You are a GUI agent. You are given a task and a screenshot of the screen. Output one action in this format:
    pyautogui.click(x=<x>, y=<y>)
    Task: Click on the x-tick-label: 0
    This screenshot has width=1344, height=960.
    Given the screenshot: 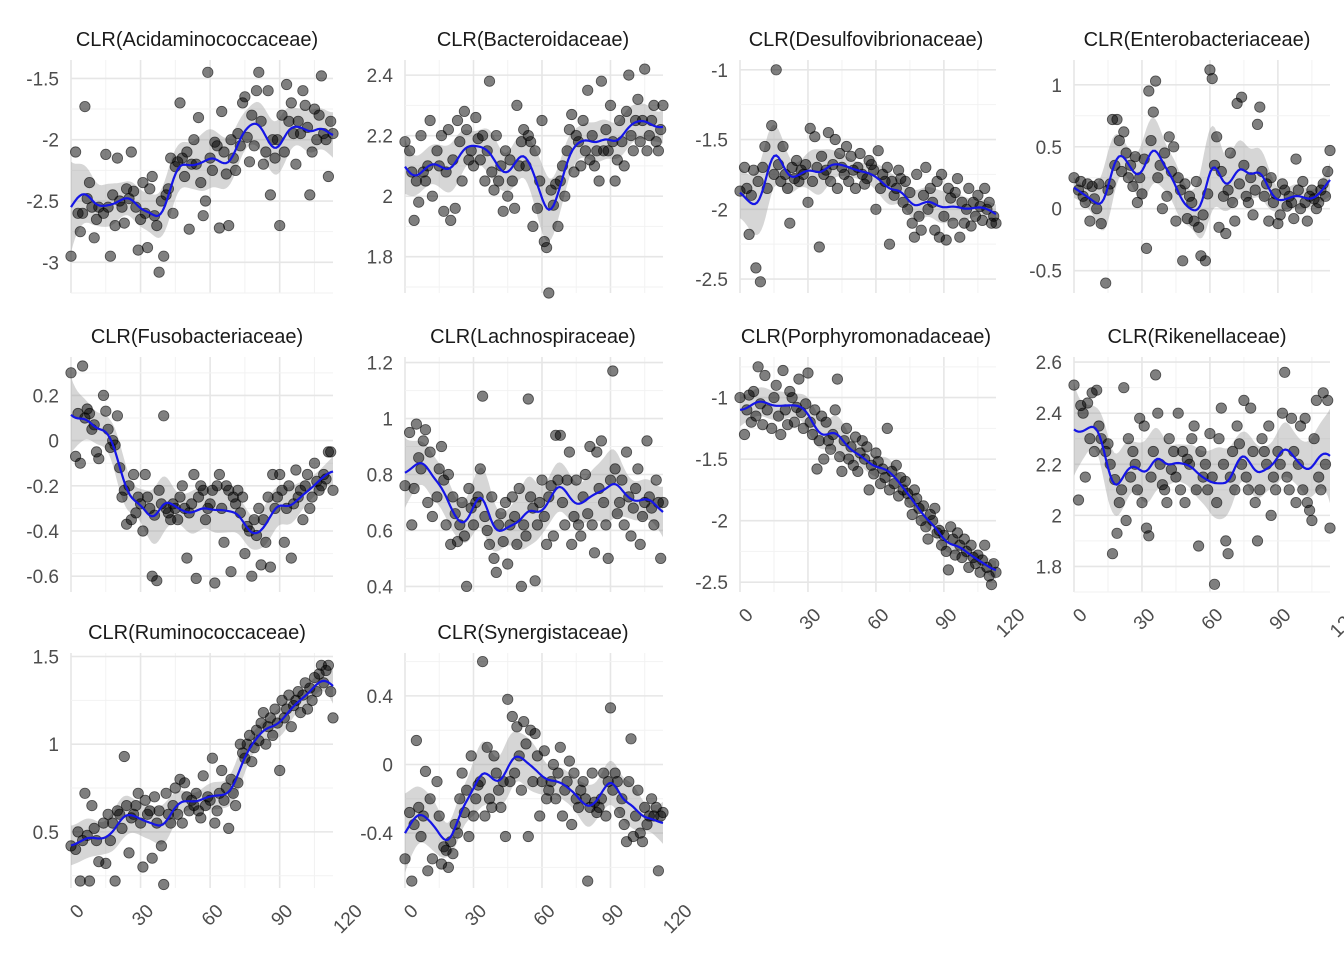 What is the action you would take?
    pyautogui.click(x=1080, y=616)
    